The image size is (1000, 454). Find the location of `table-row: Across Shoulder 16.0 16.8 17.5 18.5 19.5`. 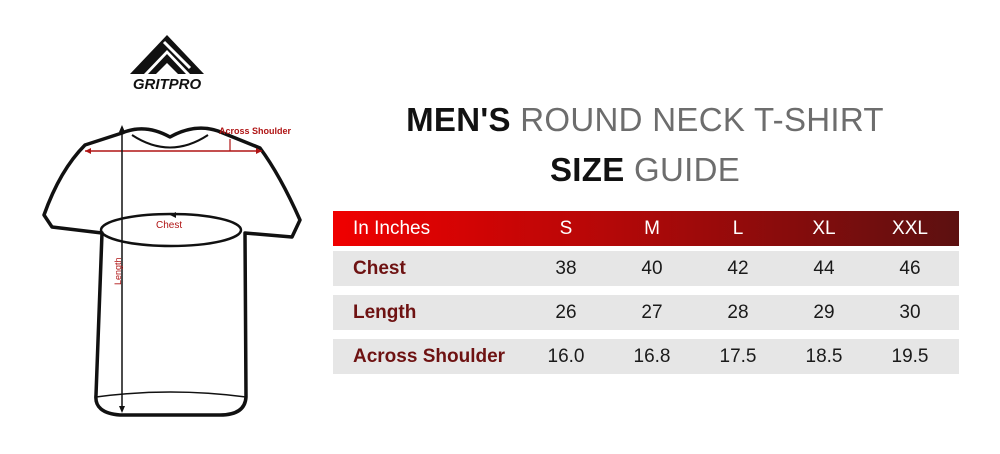

table-row: Across Shoulder 16.0 16.8 17.5 18.5 19.5 is located at coordinates (646, 356).